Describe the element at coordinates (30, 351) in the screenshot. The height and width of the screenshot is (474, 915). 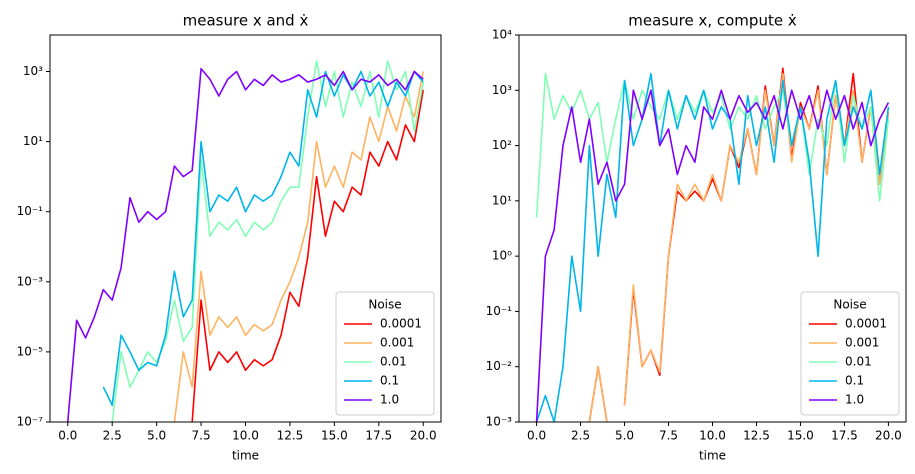
I see `y-tick-label: 10⁻⁵` at that location.